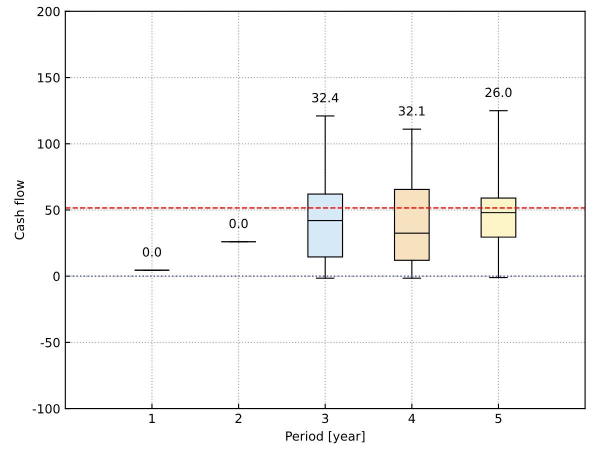 The height and width of the screenshot is (454, 594). Describe the element at coordinates (325, 419) in the screenshot. I see `x-tick-label: 3` at that location.